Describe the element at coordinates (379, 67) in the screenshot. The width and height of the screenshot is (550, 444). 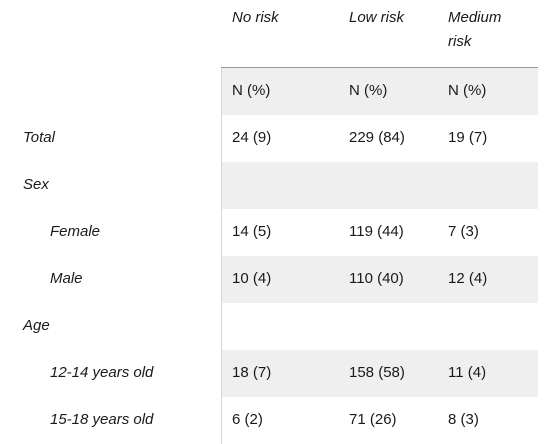
I see `header-rule` at that location.